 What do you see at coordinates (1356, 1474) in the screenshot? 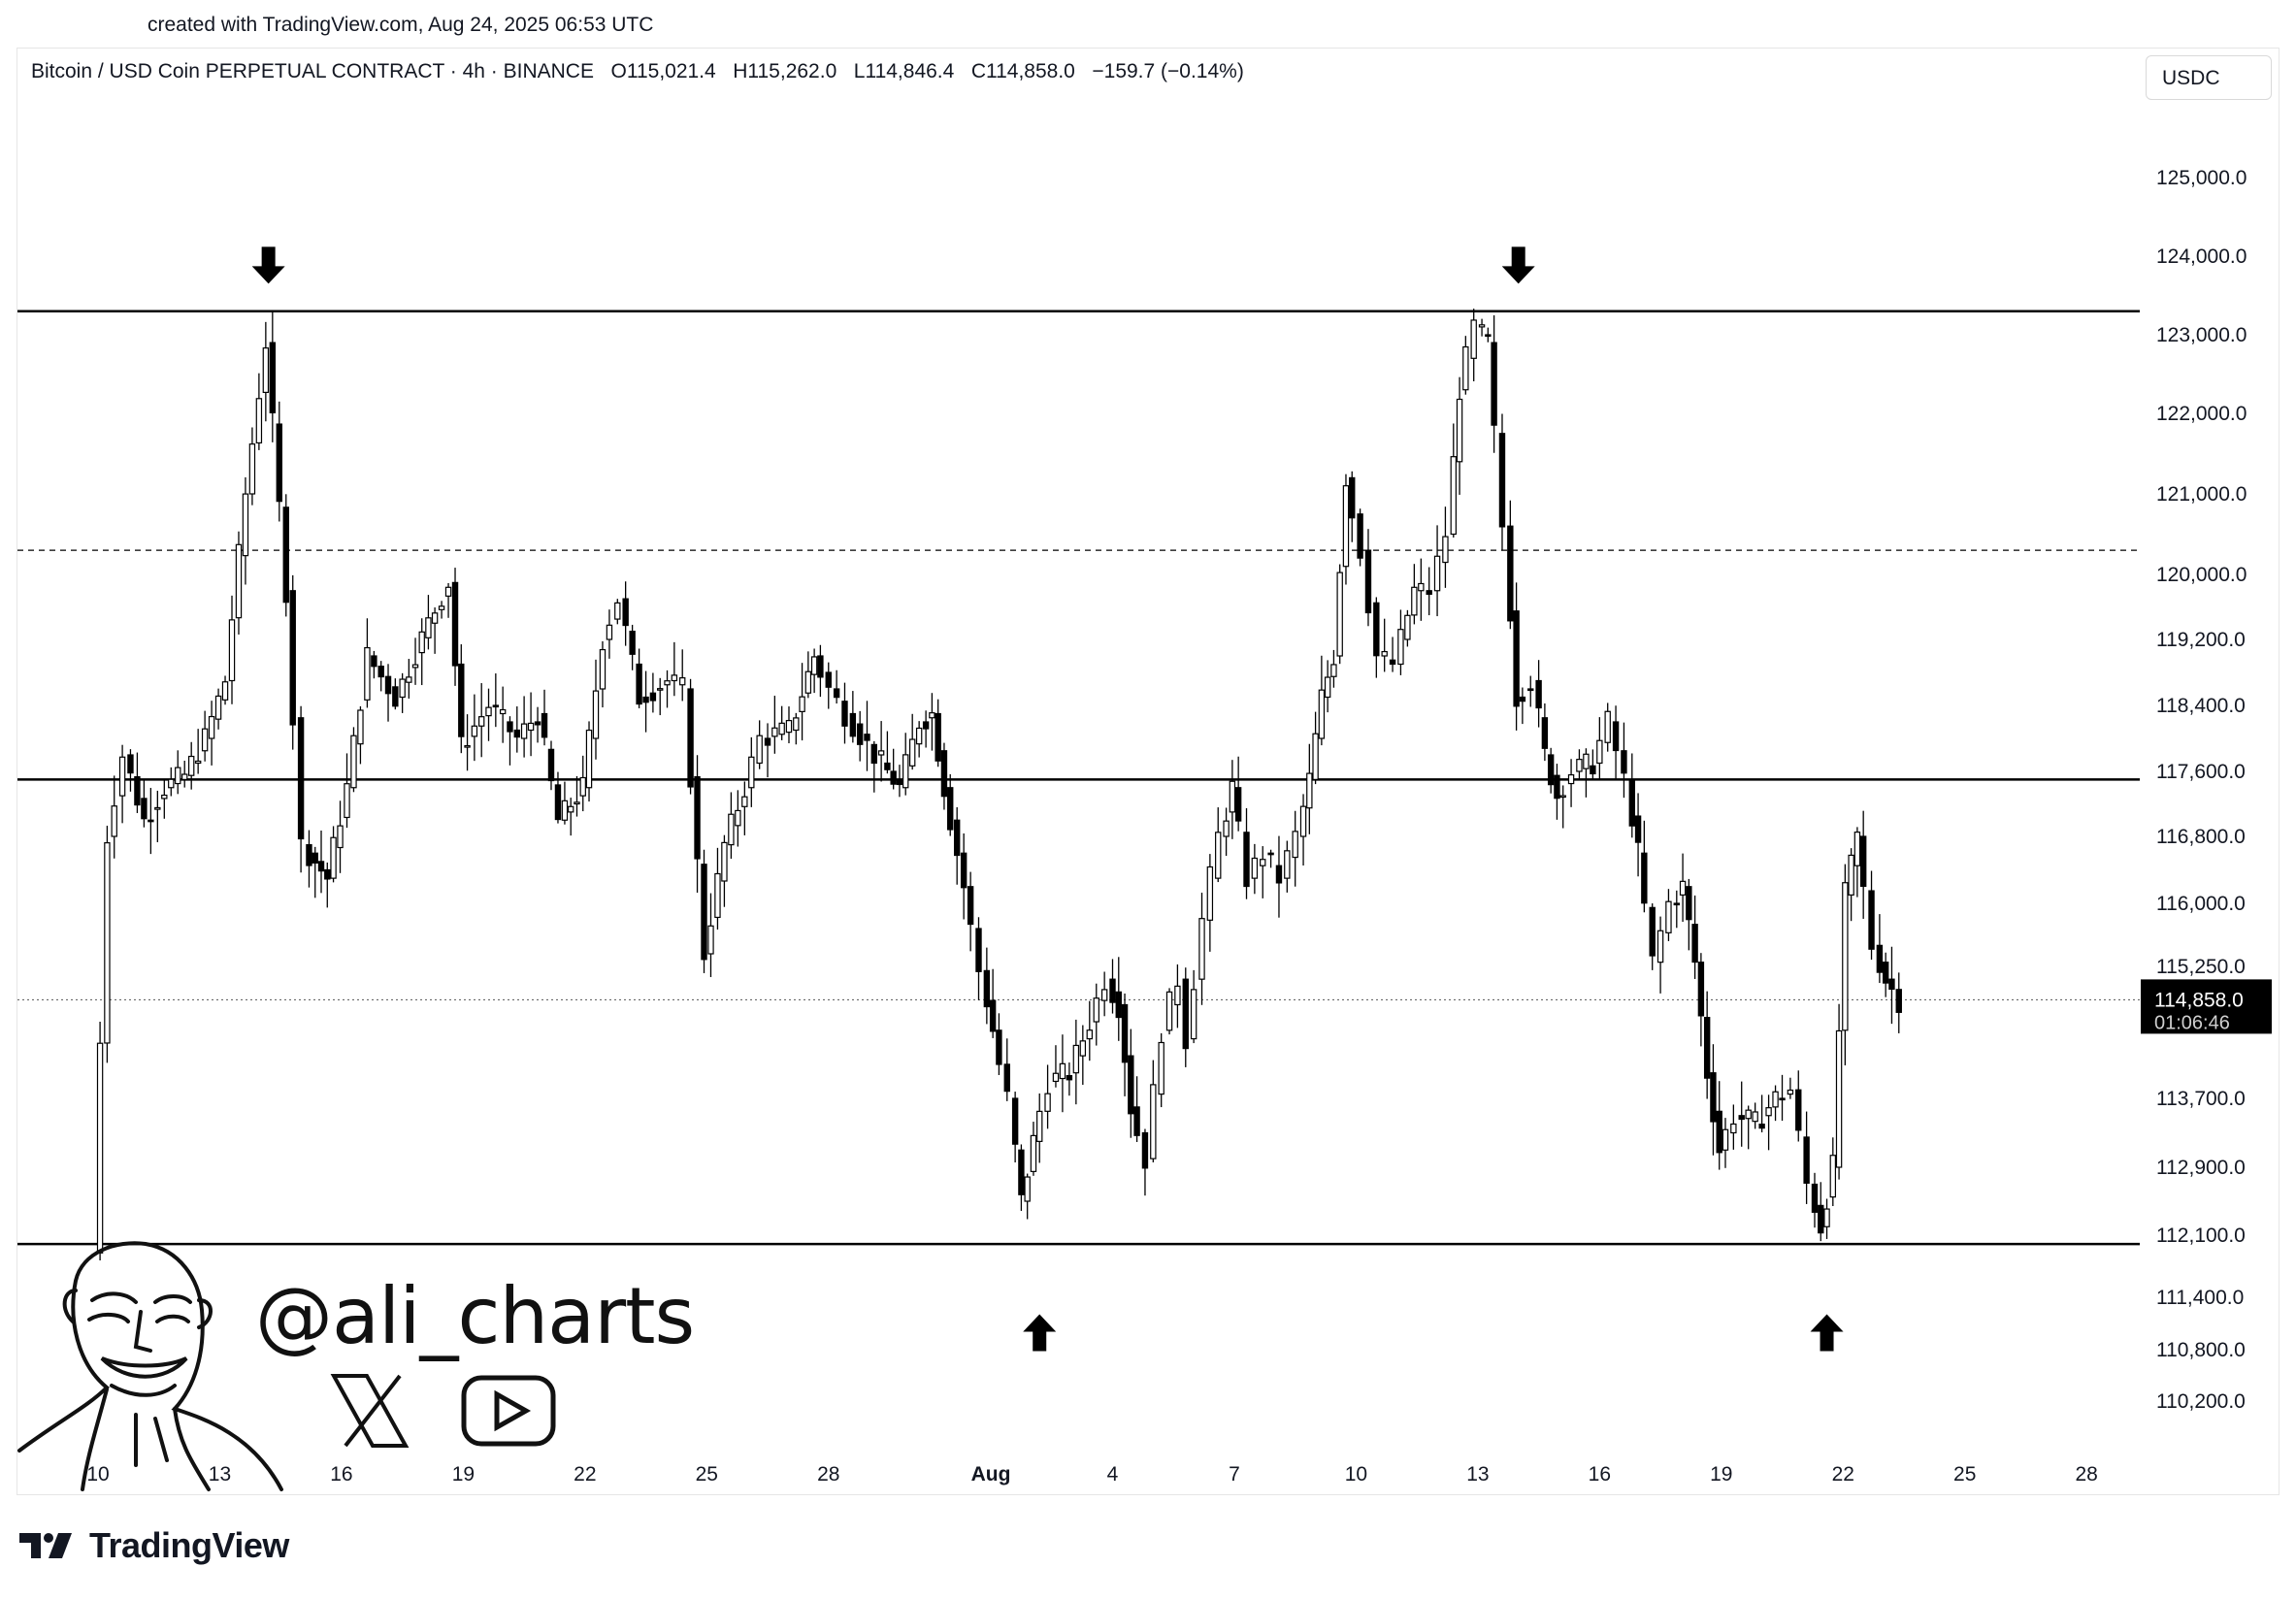
I see `time-tick-label: 10` at bounding box center [1356, 1474].